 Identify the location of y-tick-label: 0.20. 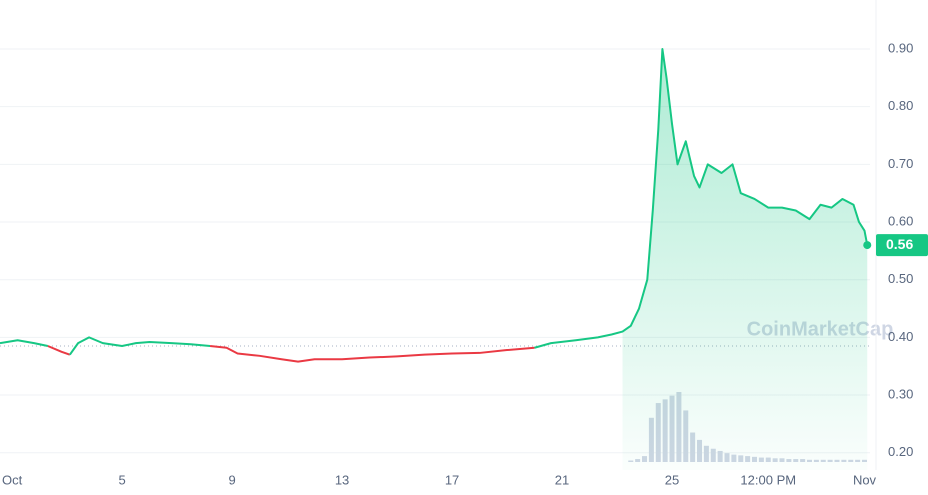
(900, 451).